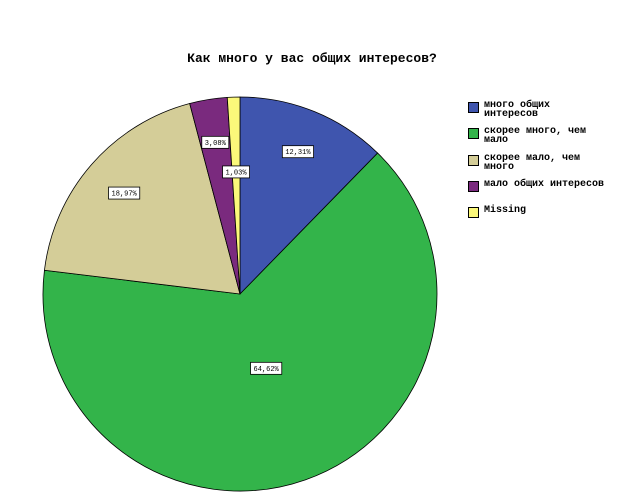  What do you see at coordinates (532, 163) in the screenshot?
I see `legend-label: скорее мало, чем много` at bounding box center [532, 163].